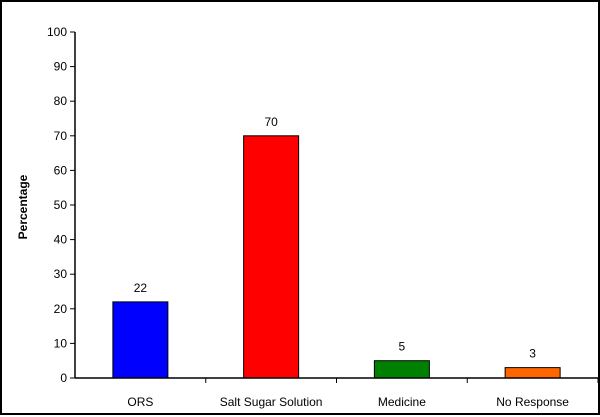  I want to click on y-axis-ticks: 0 10 20 30 40 50 60 70 80 90 100, so click(61, 205).